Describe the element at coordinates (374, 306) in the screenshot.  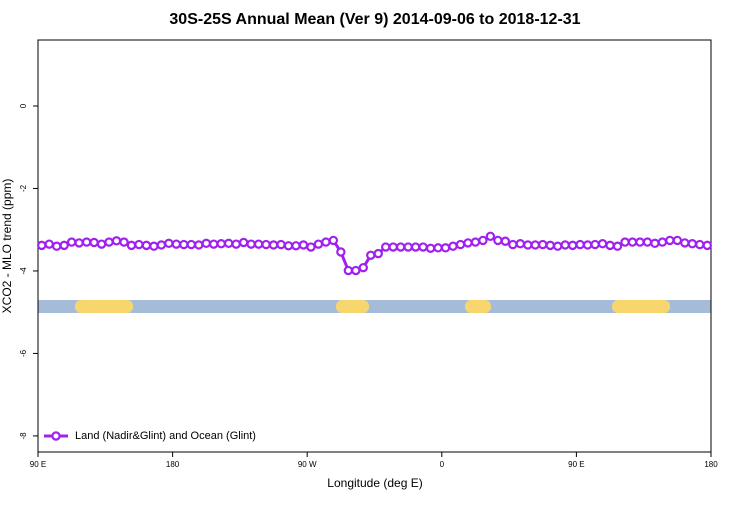
I see `ocean-band` at that location.